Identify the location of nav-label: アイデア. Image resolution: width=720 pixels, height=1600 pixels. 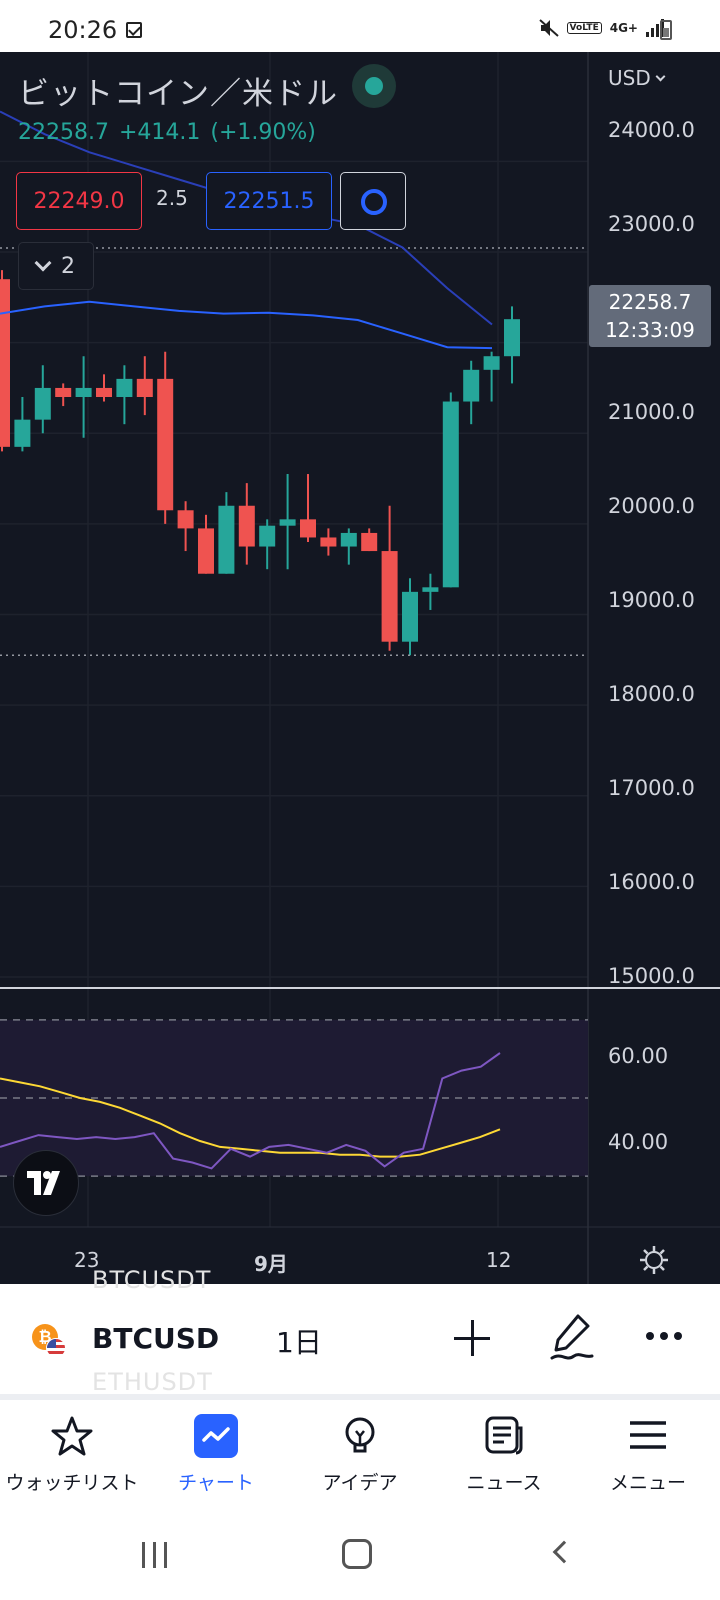
(360, 1483).